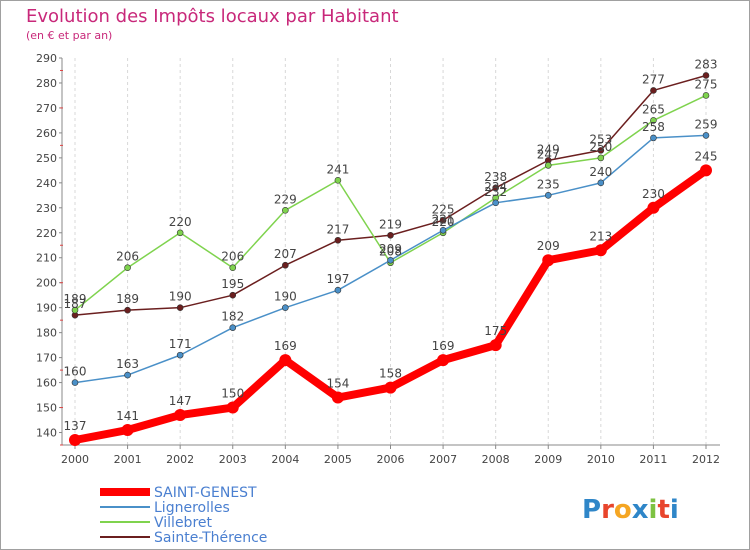 This screenshot has height=550, width=750. Describe the element at coordinates (706, 170) in the screenshot. I see `point-saint-genest-2012` at that location.